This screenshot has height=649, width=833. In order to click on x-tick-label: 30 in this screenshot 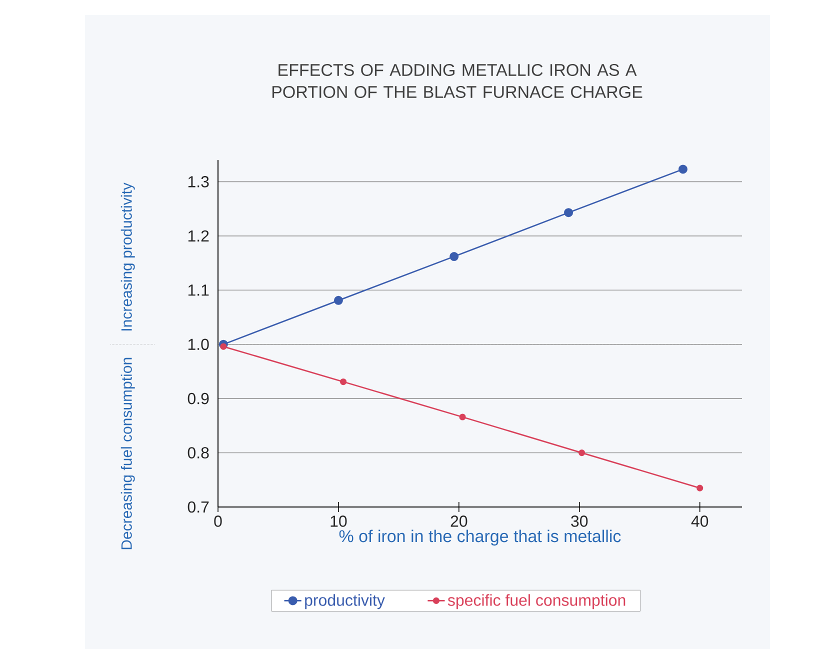, I will do `click(579, 521)`.